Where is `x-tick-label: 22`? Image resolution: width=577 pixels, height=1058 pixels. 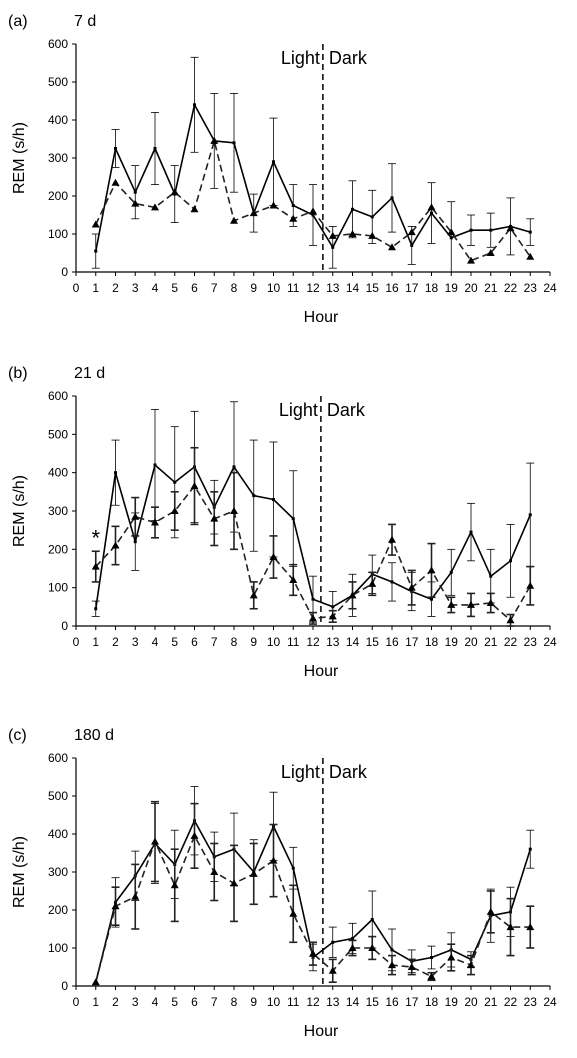 x-tick-label: 22 is located at coordinates (511, 642).